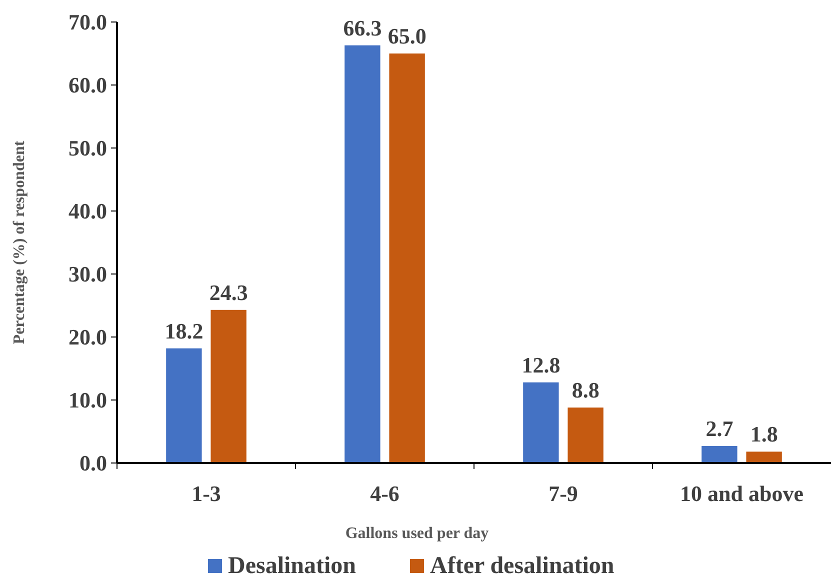  I want to click on y-tick-label: 70.0, so click(87, 22).